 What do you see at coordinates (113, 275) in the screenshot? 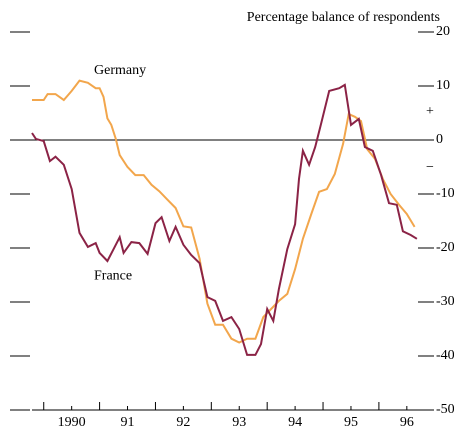
I see `series-label: France` at bounding box center [113, 275].